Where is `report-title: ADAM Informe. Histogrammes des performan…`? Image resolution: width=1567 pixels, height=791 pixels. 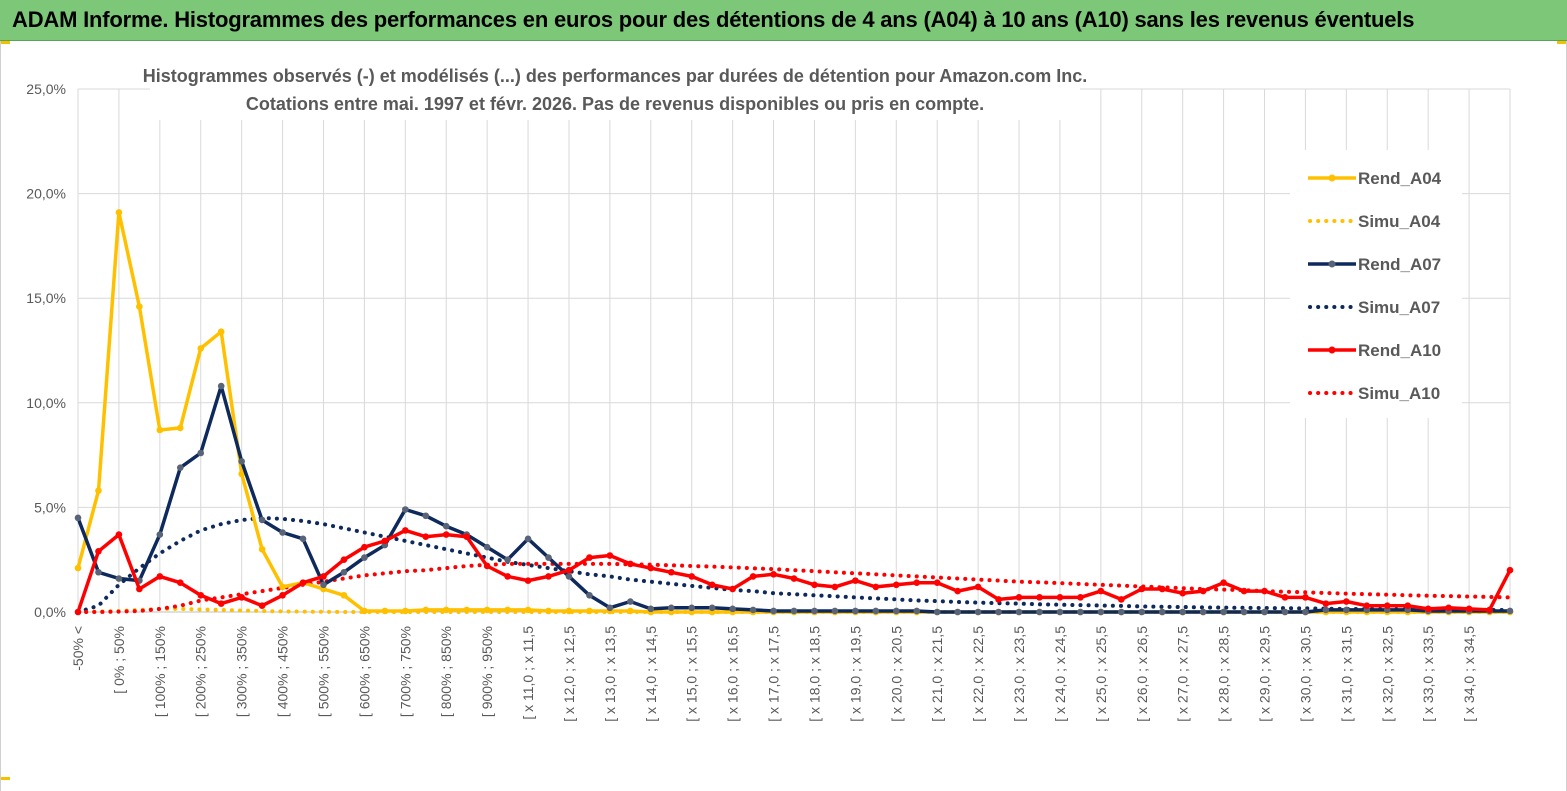 report-title: ADAM Informe. Histogrammes des performan… is located at coordinates (713, 19).